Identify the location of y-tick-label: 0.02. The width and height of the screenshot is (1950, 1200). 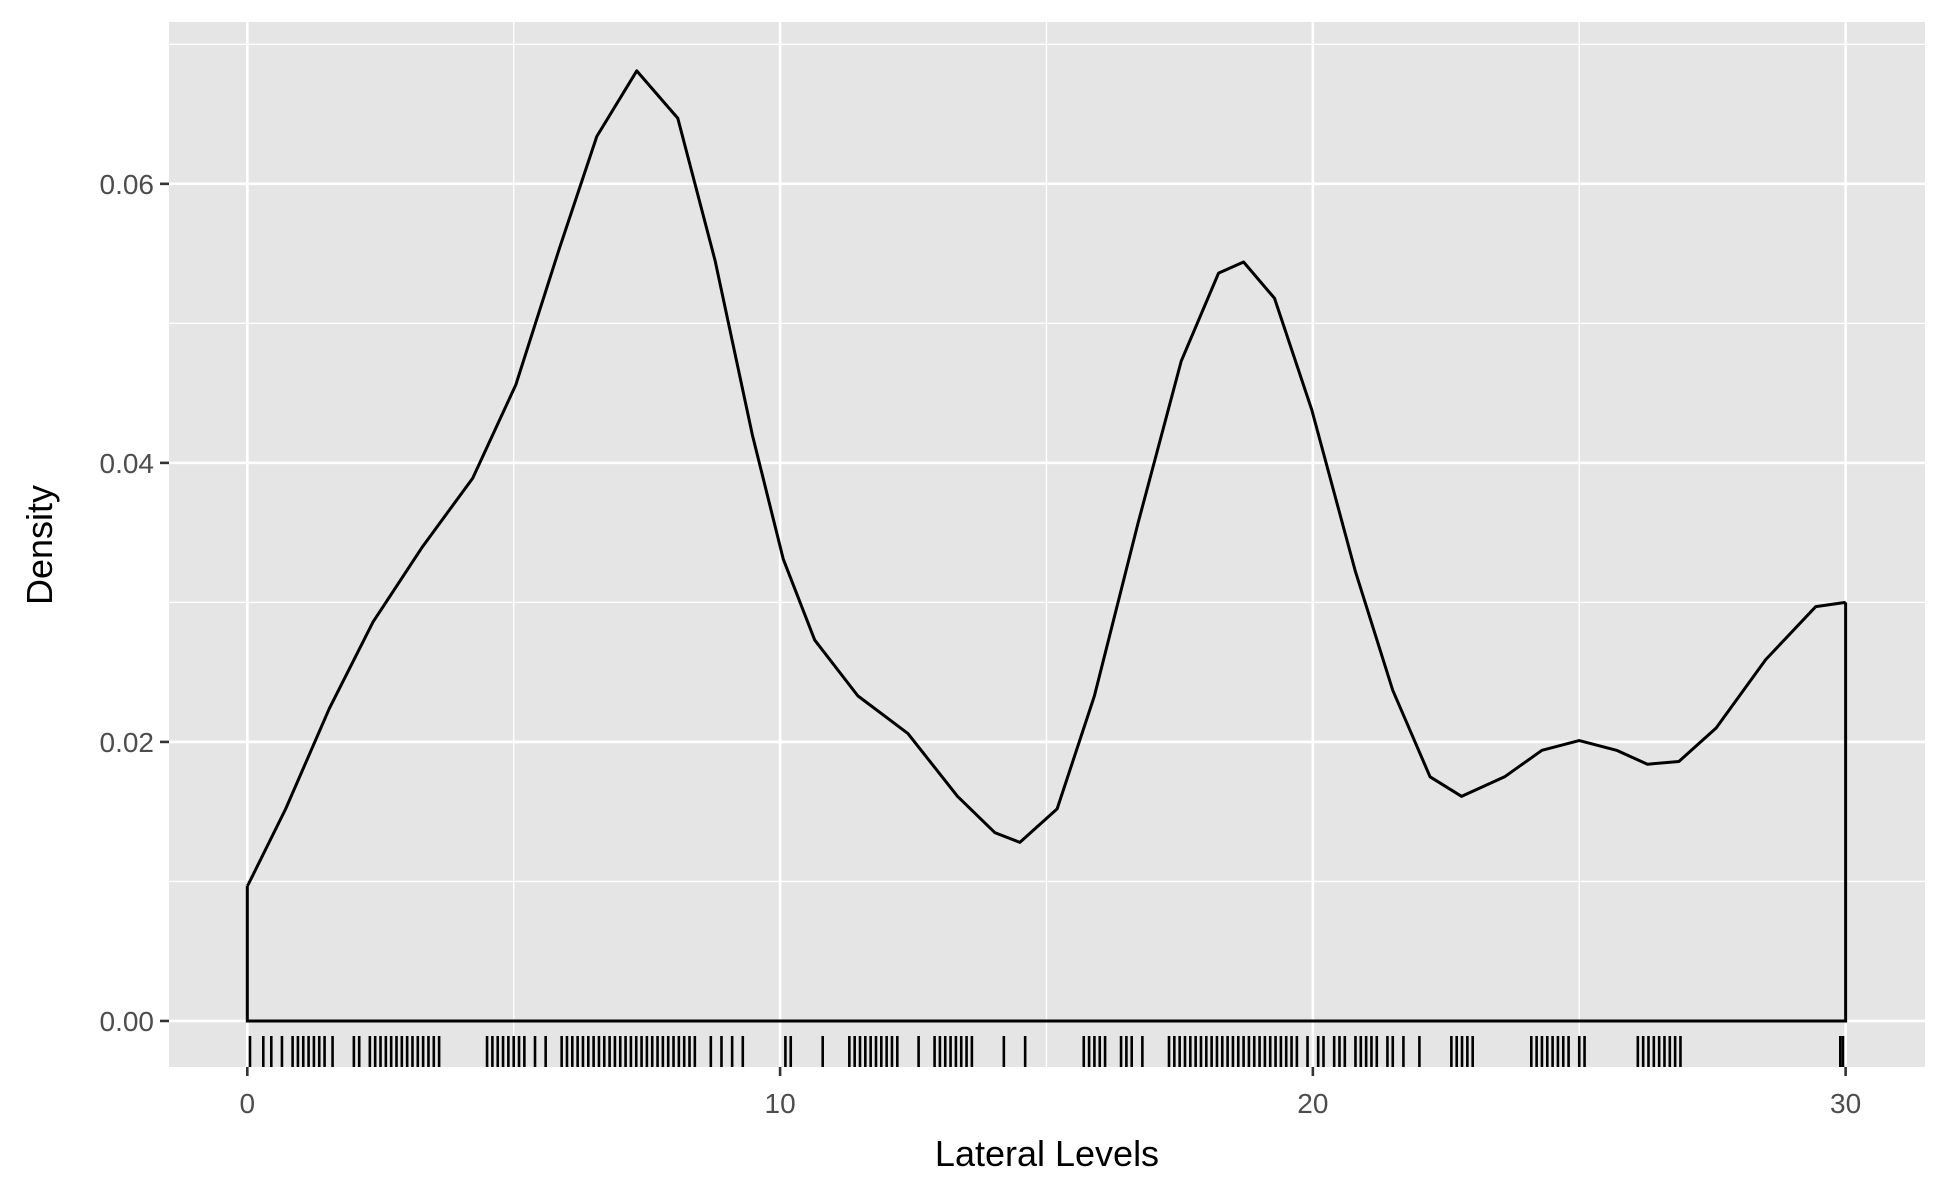
(127, 742).